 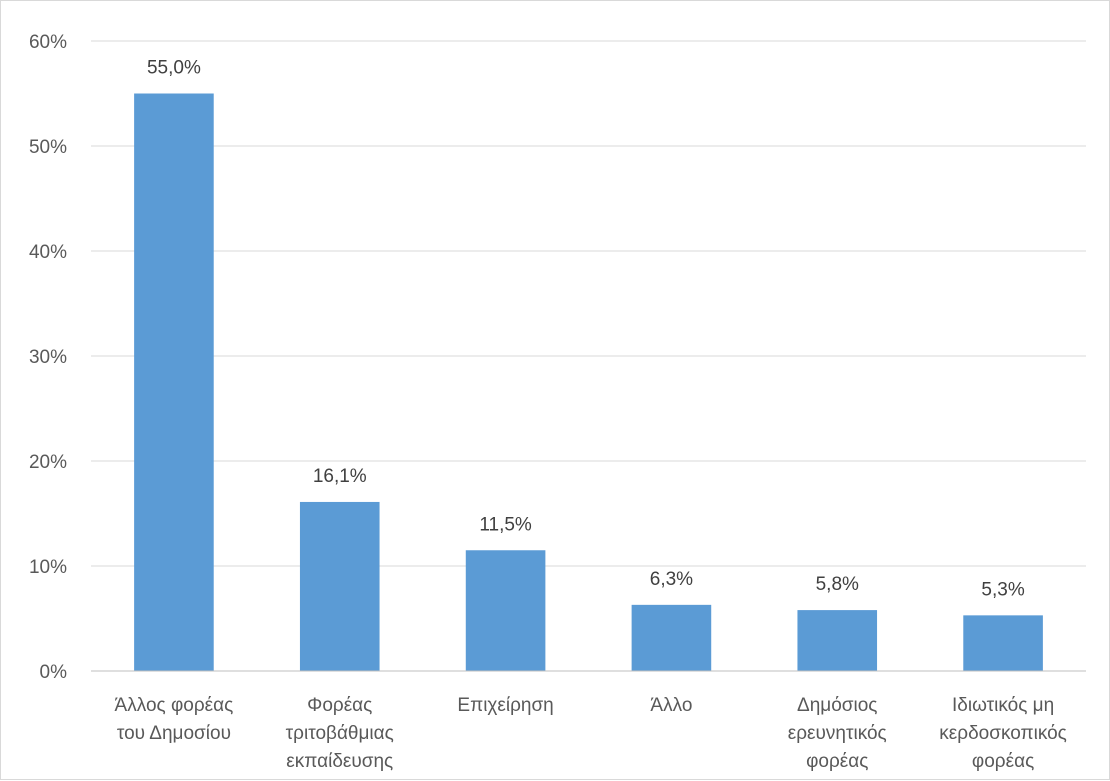 What do you see at coordinates (1003, 705) in the screenshot?
I see `category-label: Ιδιωτικός μη` at bounding box center [1003, 705].